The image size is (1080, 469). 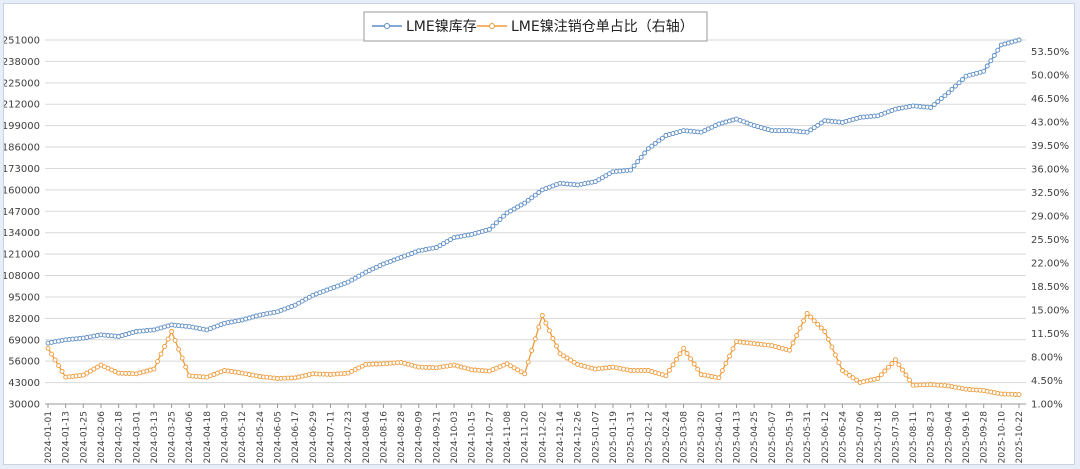 What do you see at coordinates (314, 437) in the screenshot?
I see `x-tick-label: 2024-06-29` at bounding box center [314, 437].